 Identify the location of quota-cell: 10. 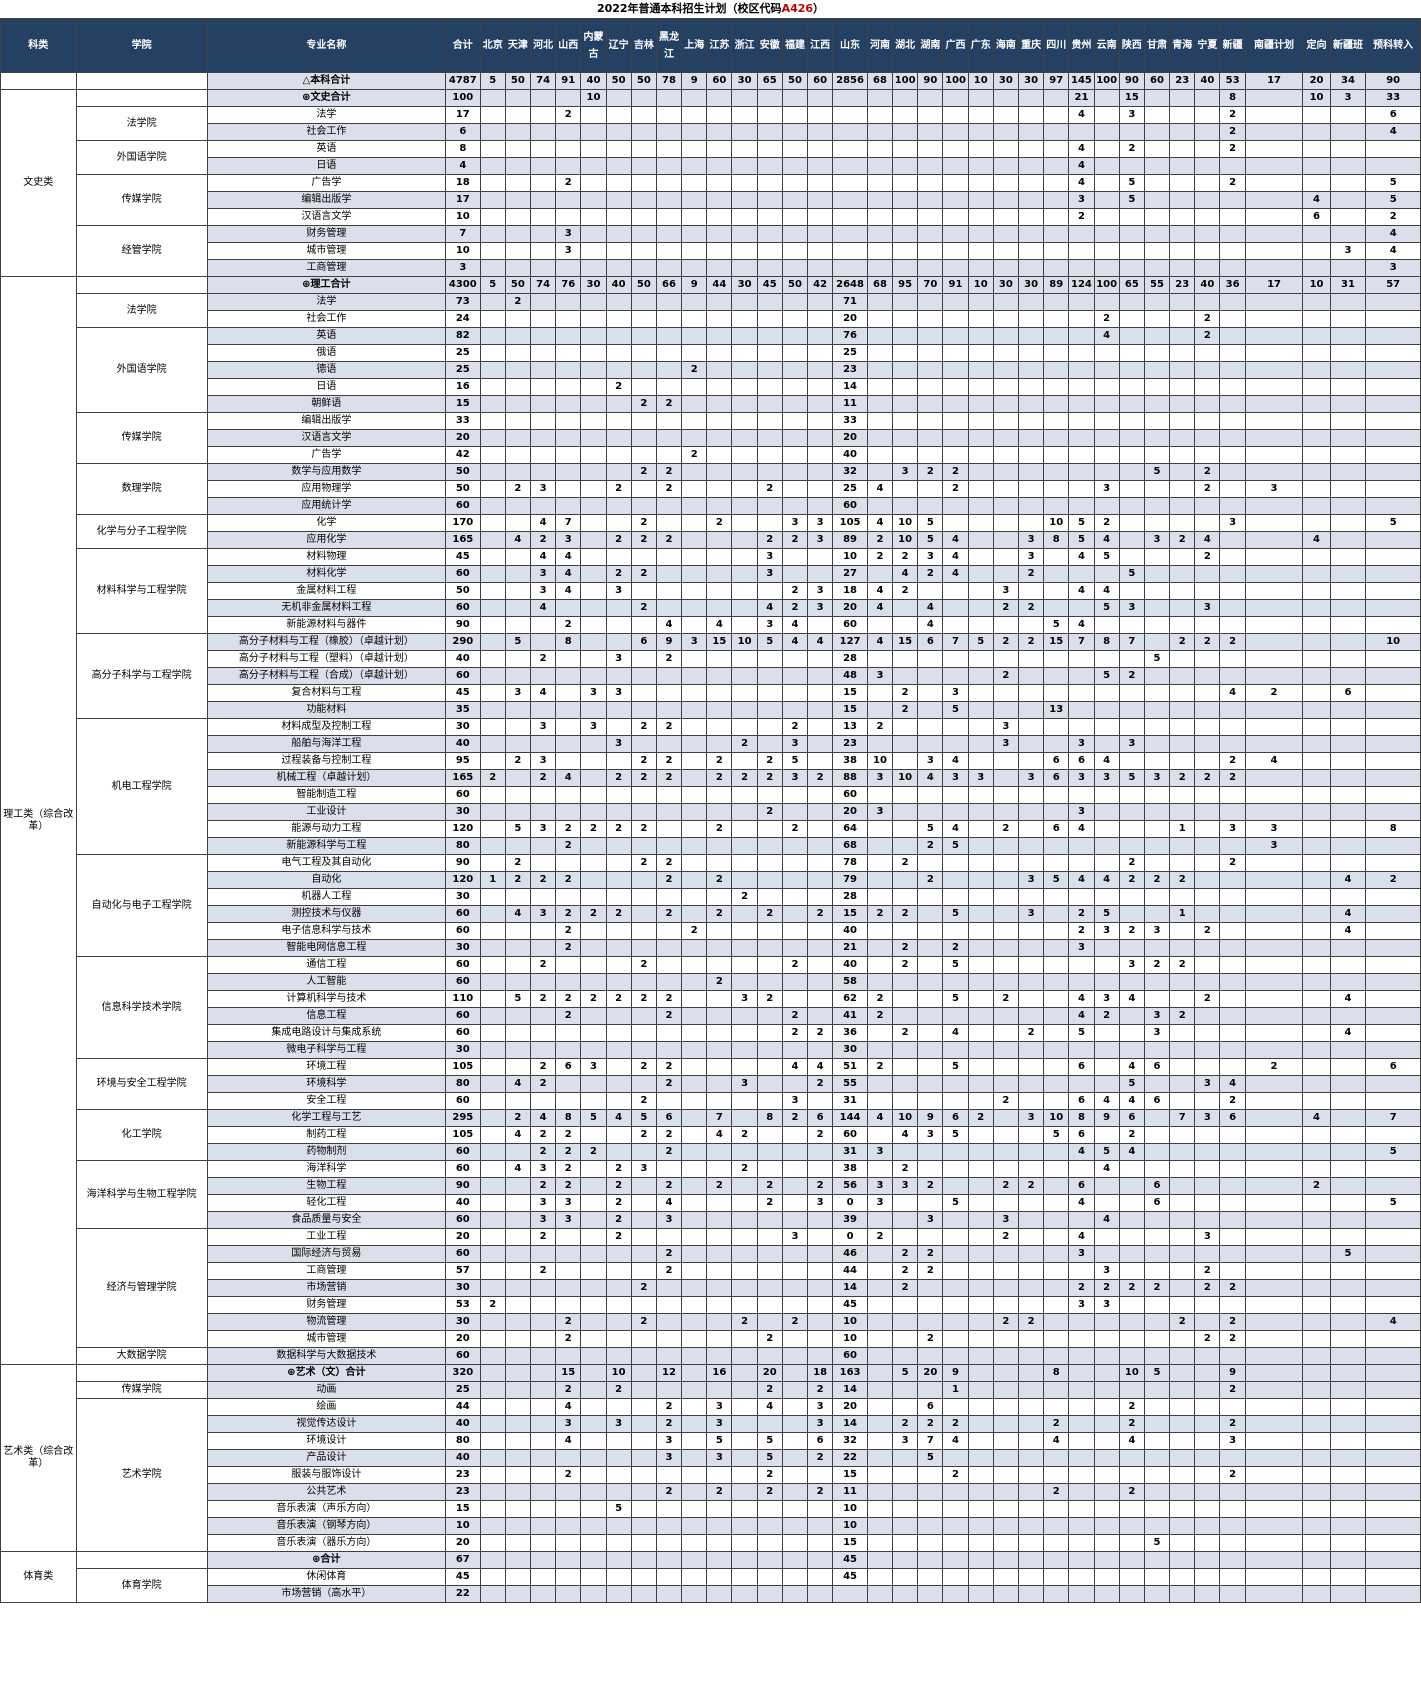
(905, 523).